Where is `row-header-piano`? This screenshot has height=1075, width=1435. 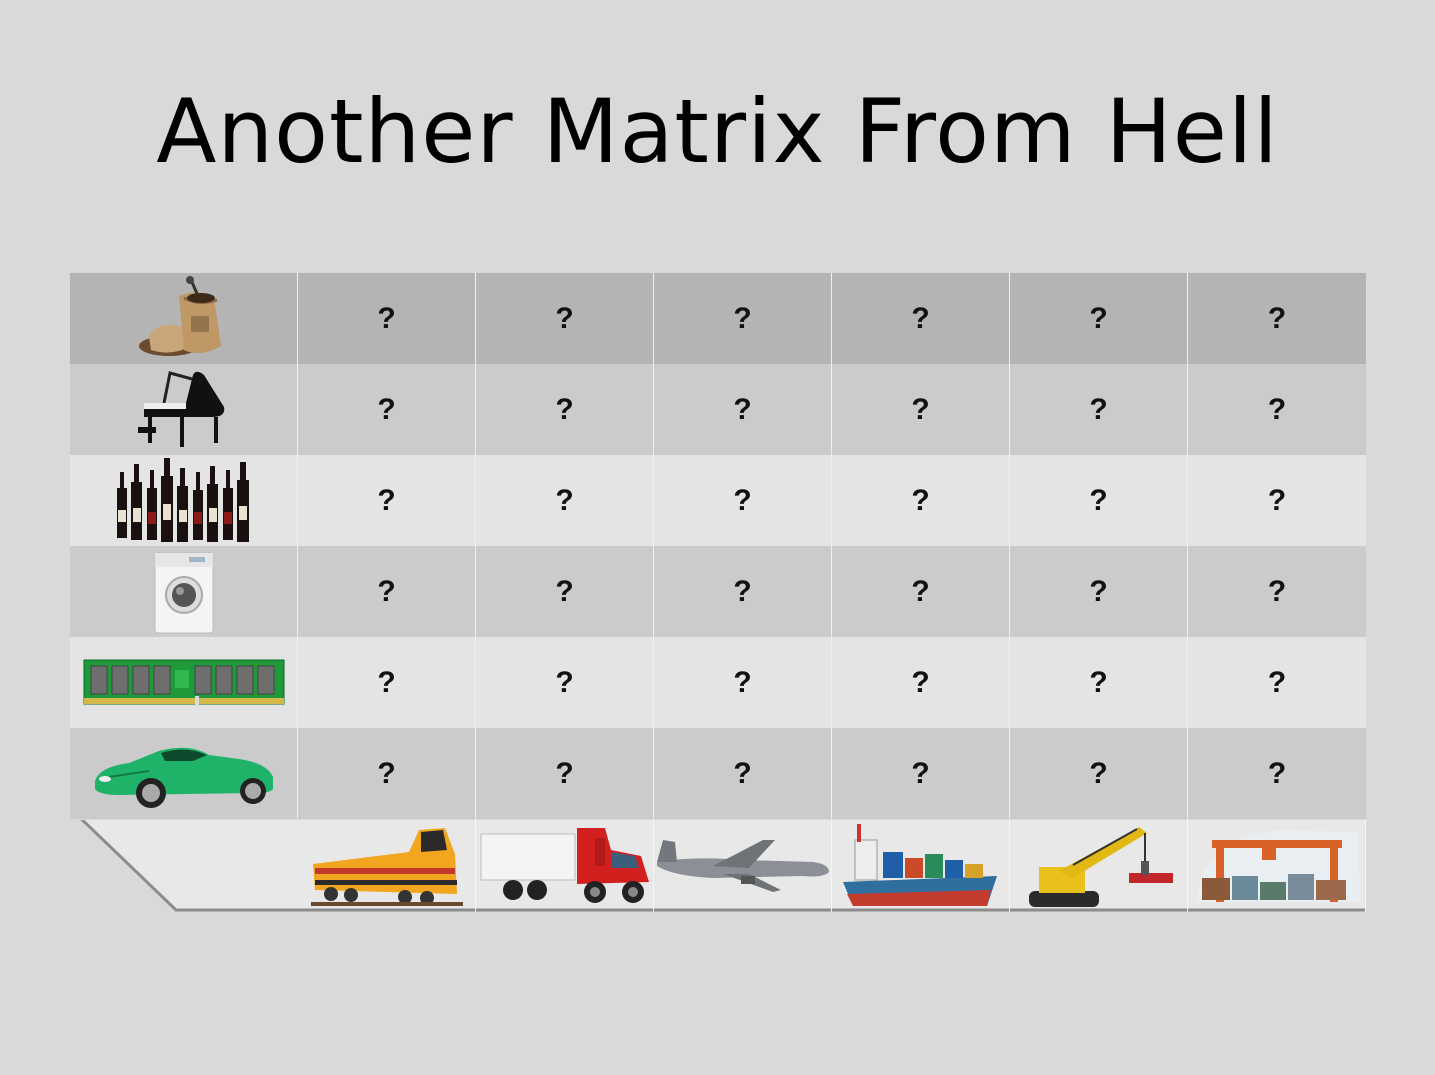 row-header-piano is located at coordinates (184, 409).